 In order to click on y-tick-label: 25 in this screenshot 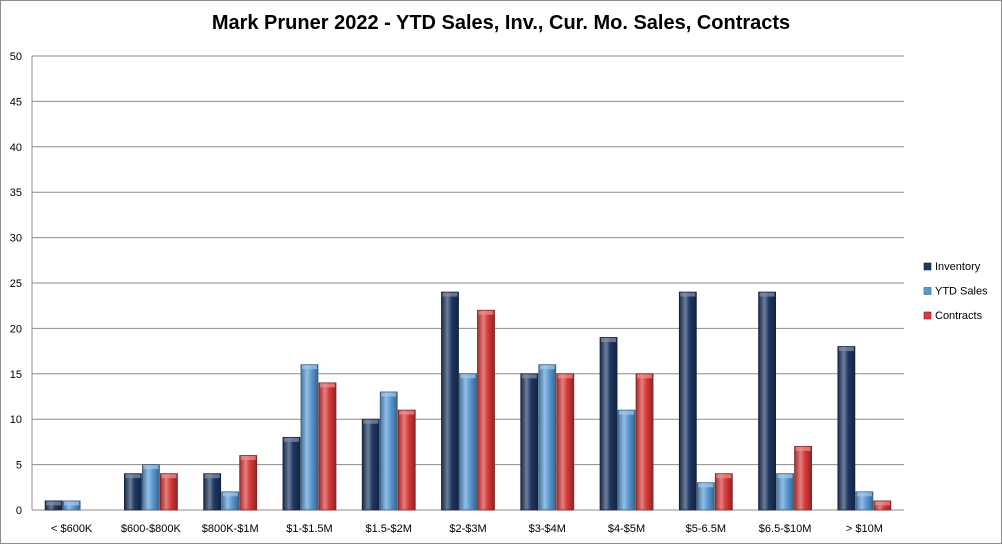, I will do `click(16, 284)`.